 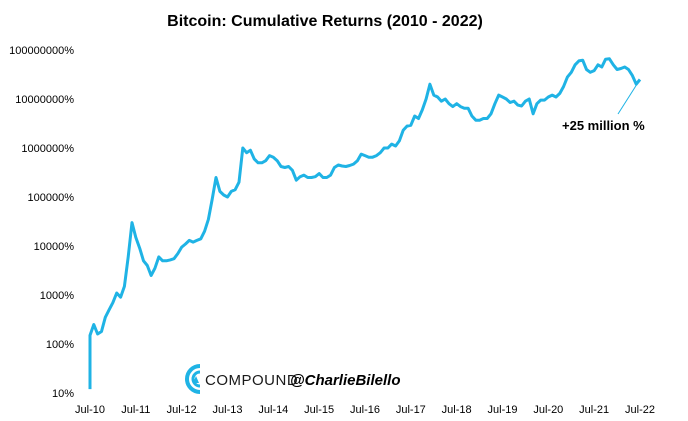 I want to click on x-tick-label: Jul-10, so click(x=90, y=410).